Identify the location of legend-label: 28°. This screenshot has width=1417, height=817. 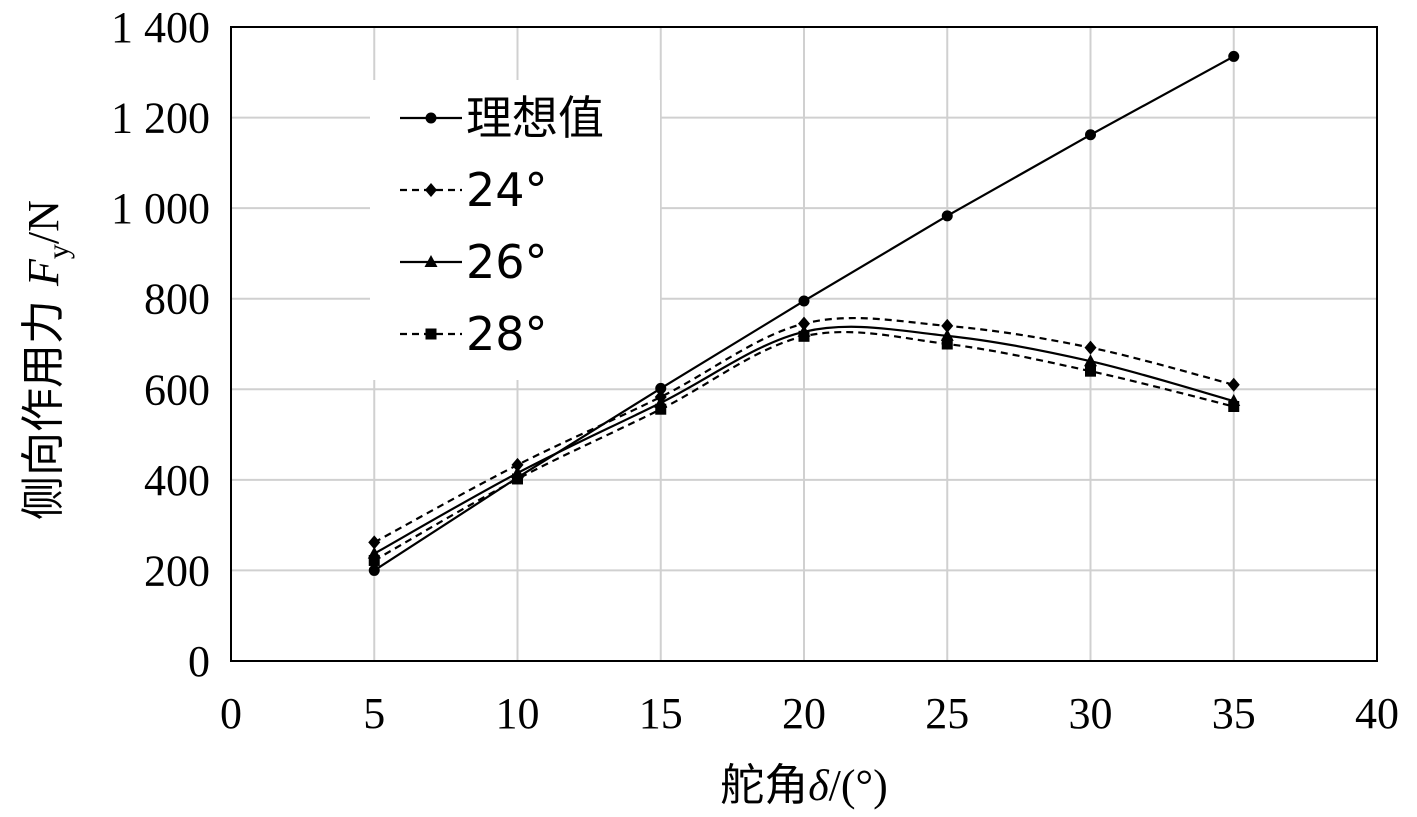
(507, 334).